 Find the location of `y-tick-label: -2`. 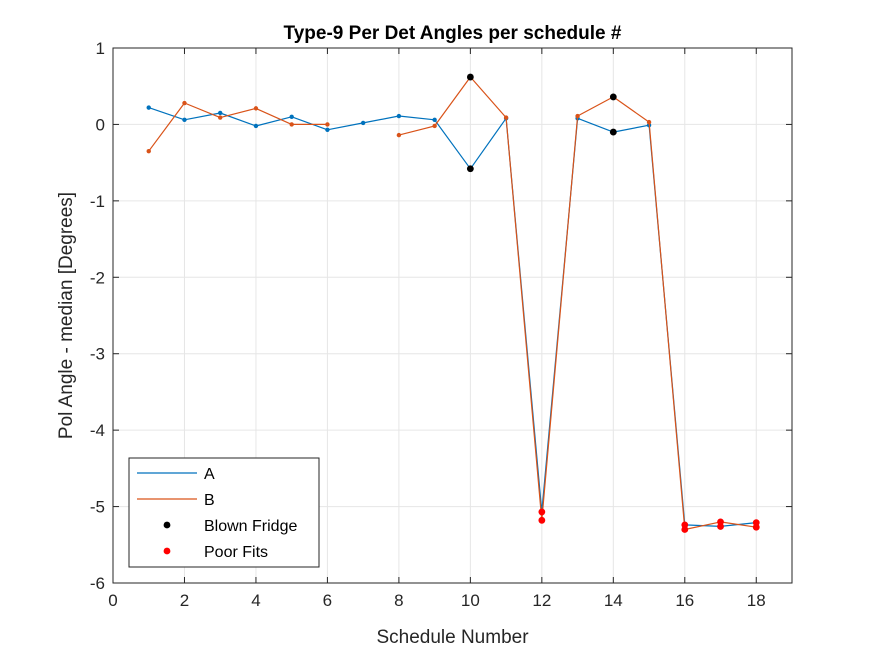

y-tick-label: -2 is located at coordinates (97, 277).